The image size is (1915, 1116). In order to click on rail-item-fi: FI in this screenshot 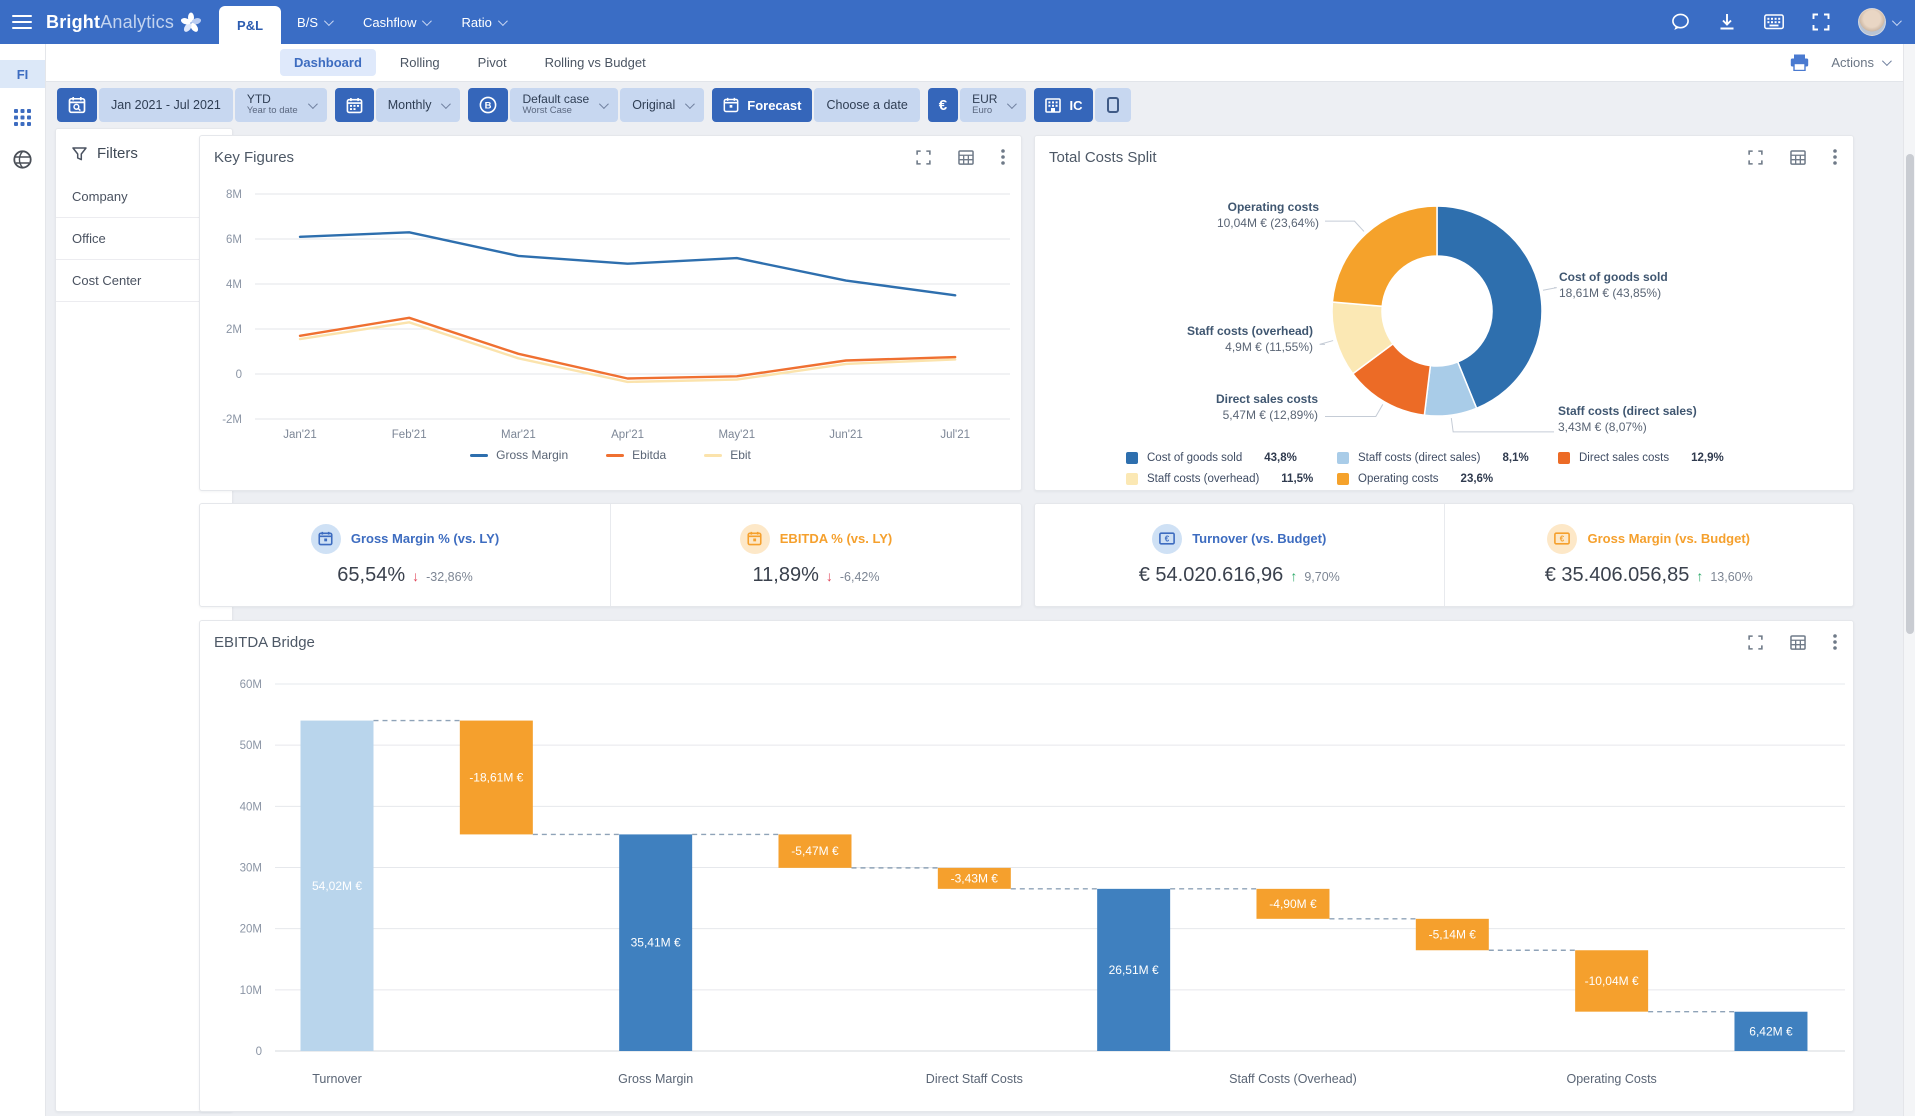, I will do `click(22, 74)`.